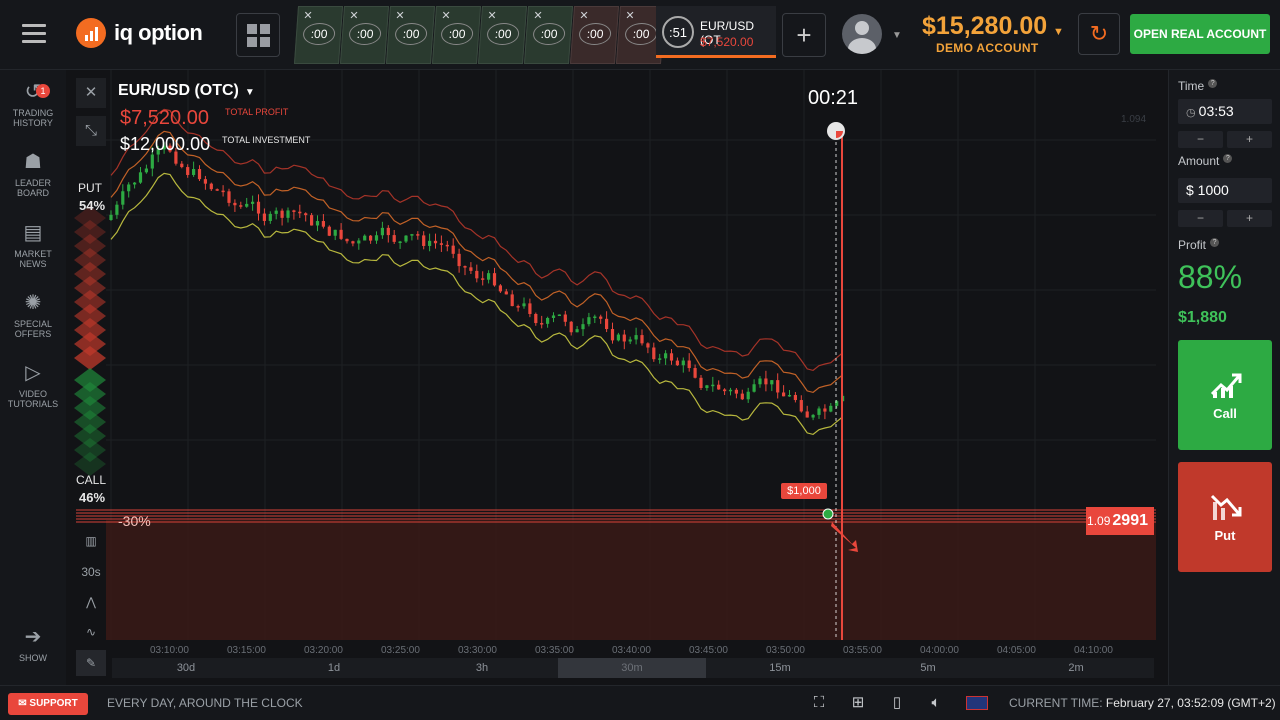 The height and width of the screenshot is (720, 1280). I want to click on sidebar-item-leader-board: ☗ LEADER BOARD, so click(32, 174).